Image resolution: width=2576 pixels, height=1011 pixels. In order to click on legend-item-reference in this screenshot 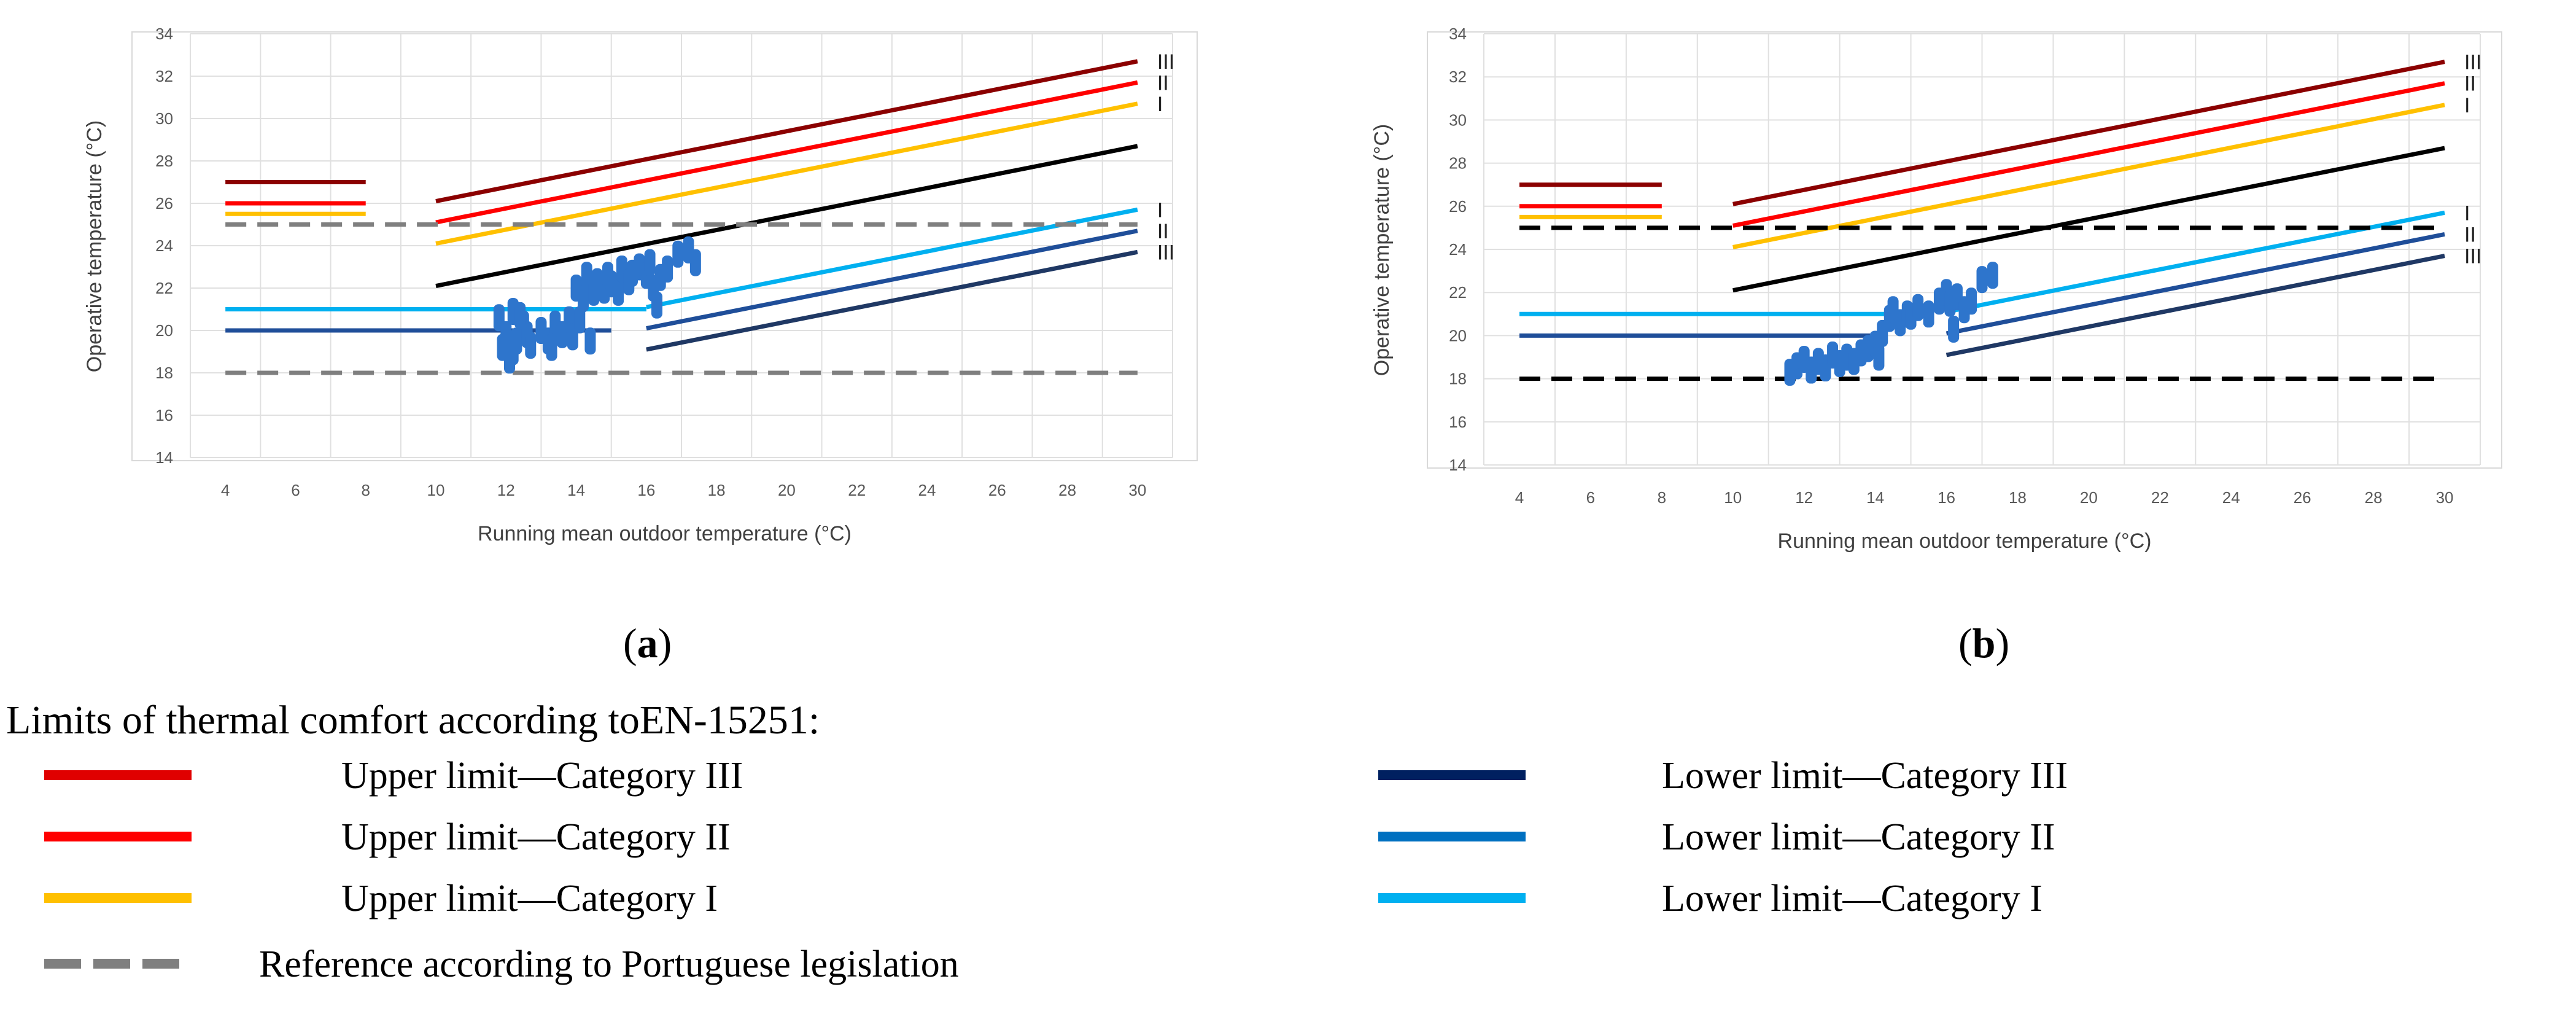, I will do `click(118, 963)`.